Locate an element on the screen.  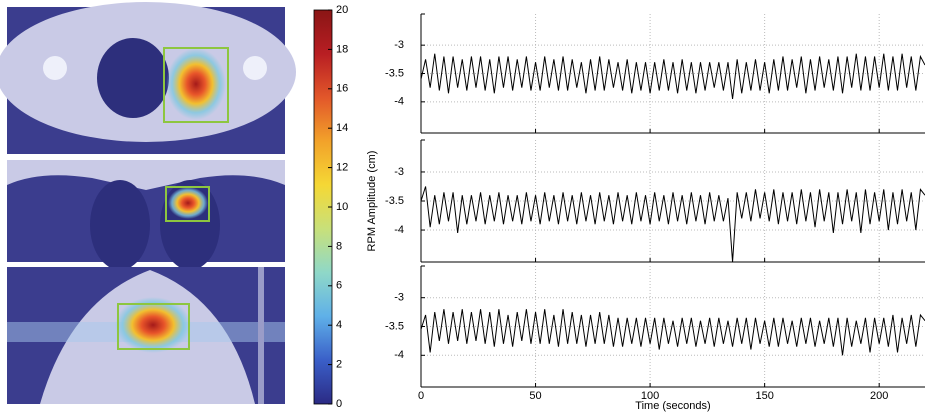
colorbar-tick-label: 20 is located at coordinates (342, 10).